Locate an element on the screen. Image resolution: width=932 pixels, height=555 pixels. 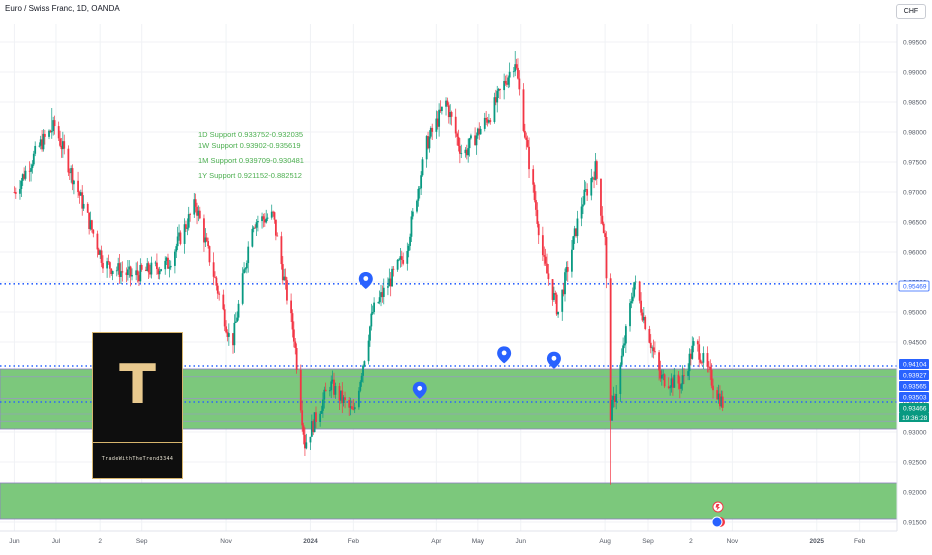
x-tick-label: 2024 is located at coordinates (310, 541).